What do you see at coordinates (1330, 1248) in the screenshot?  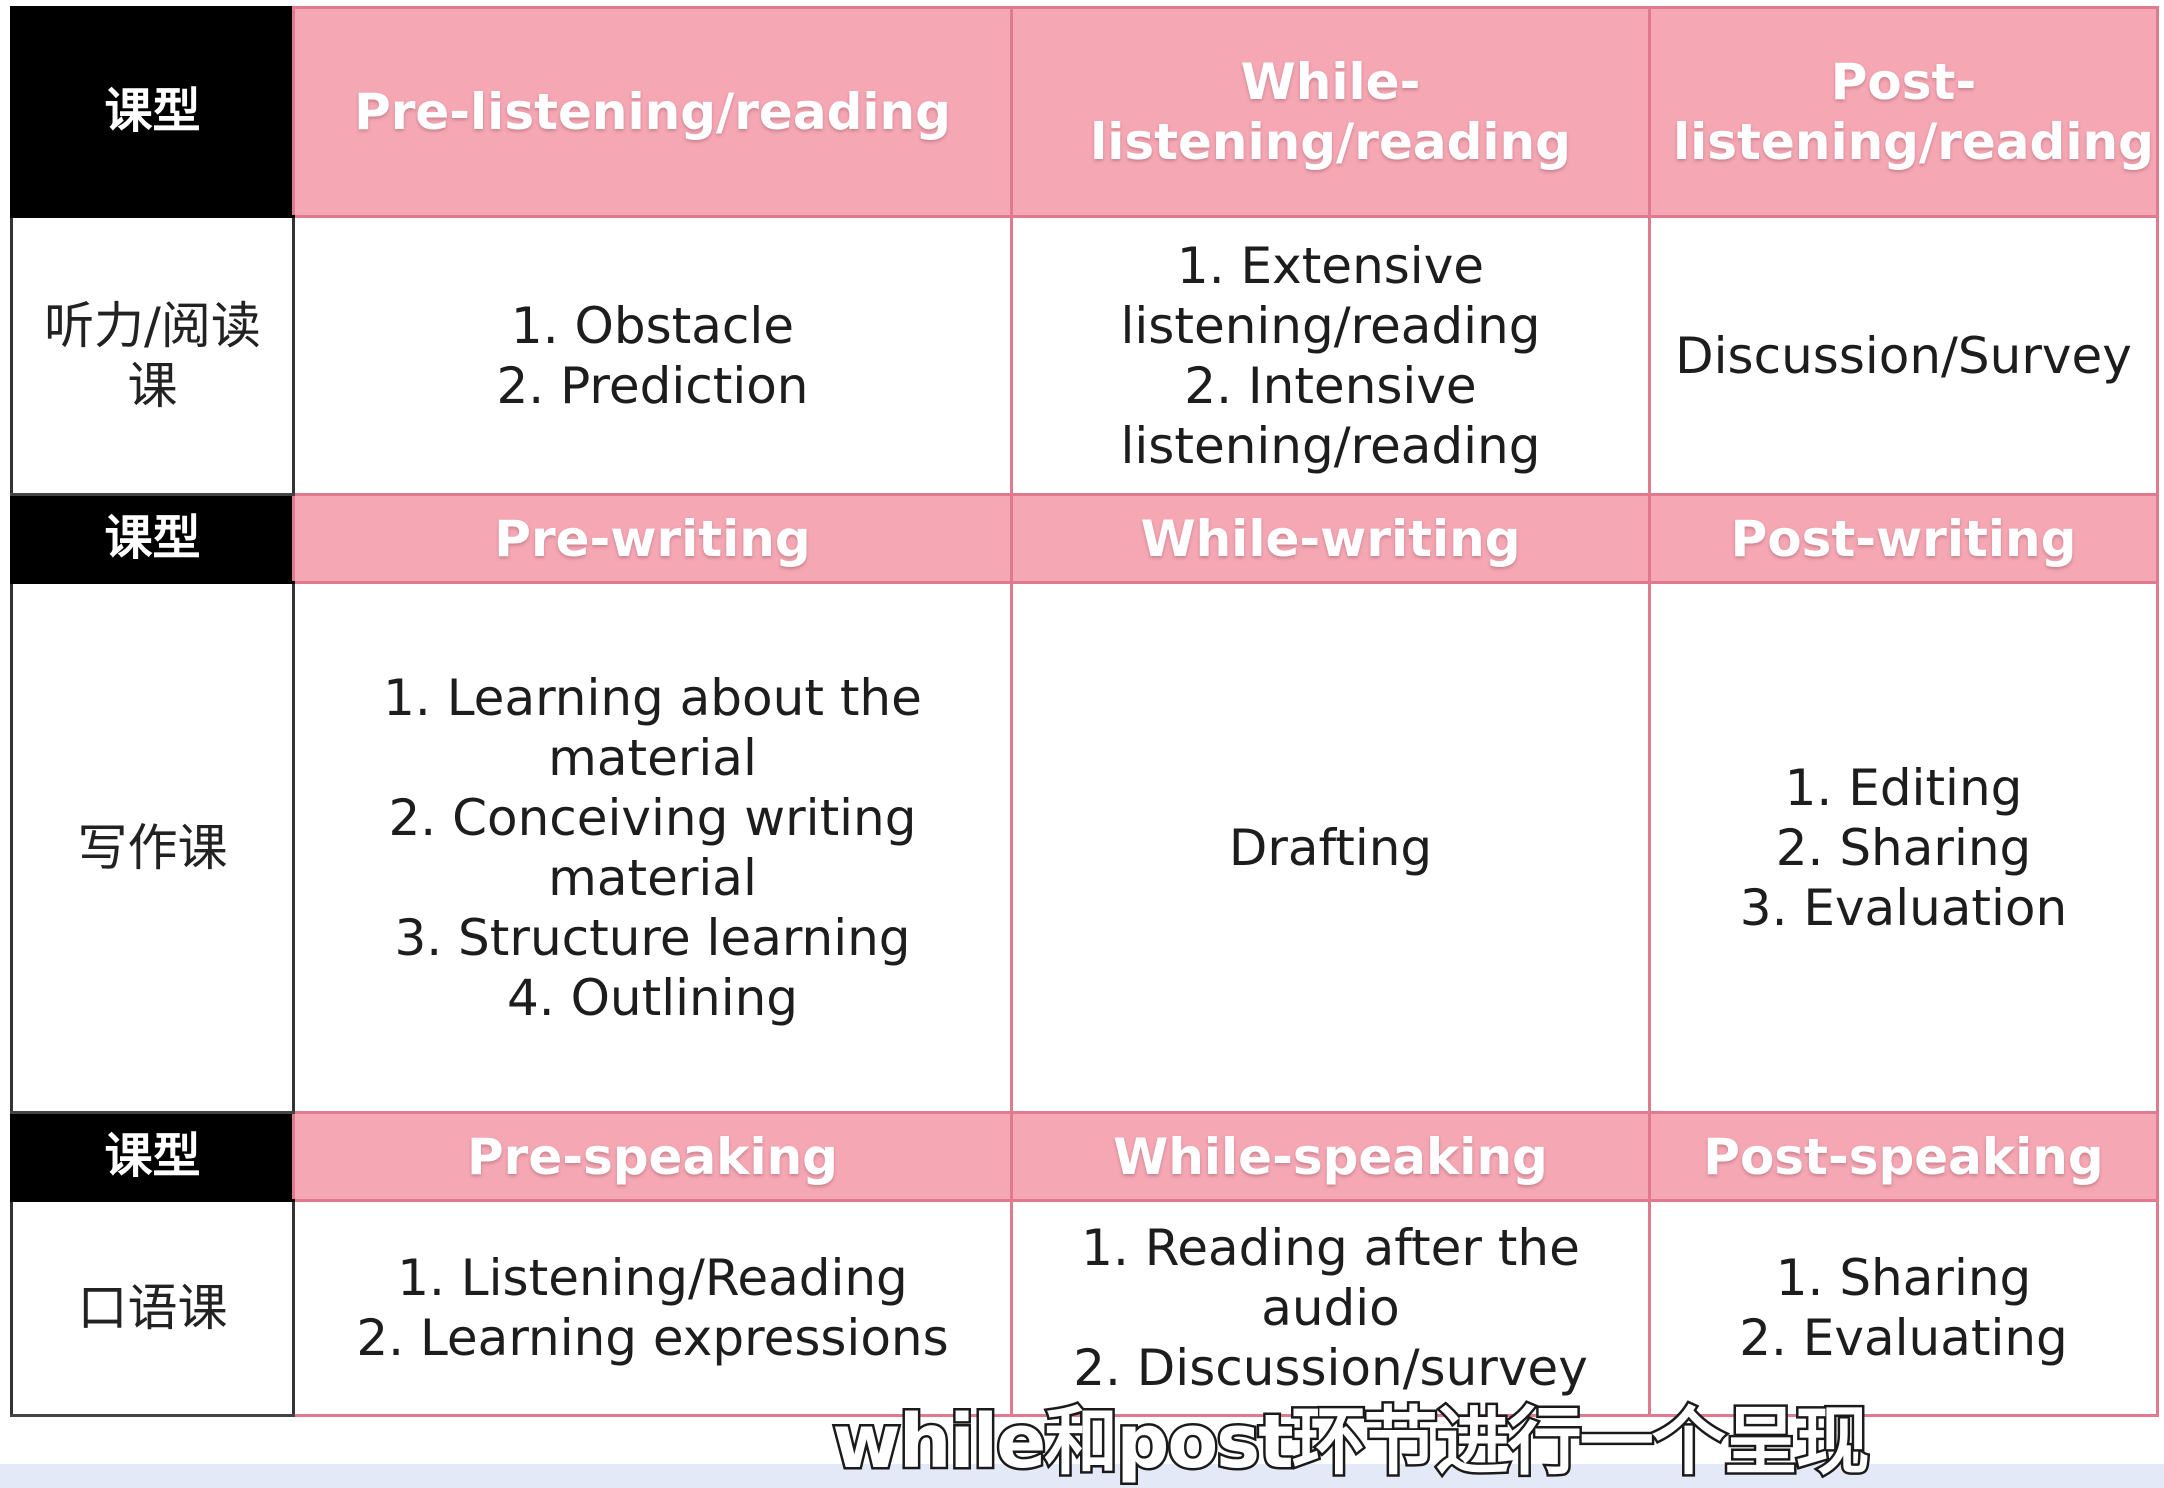 I see `cell-line: 1. Reading after the` at bounding box center [1330, 1248].